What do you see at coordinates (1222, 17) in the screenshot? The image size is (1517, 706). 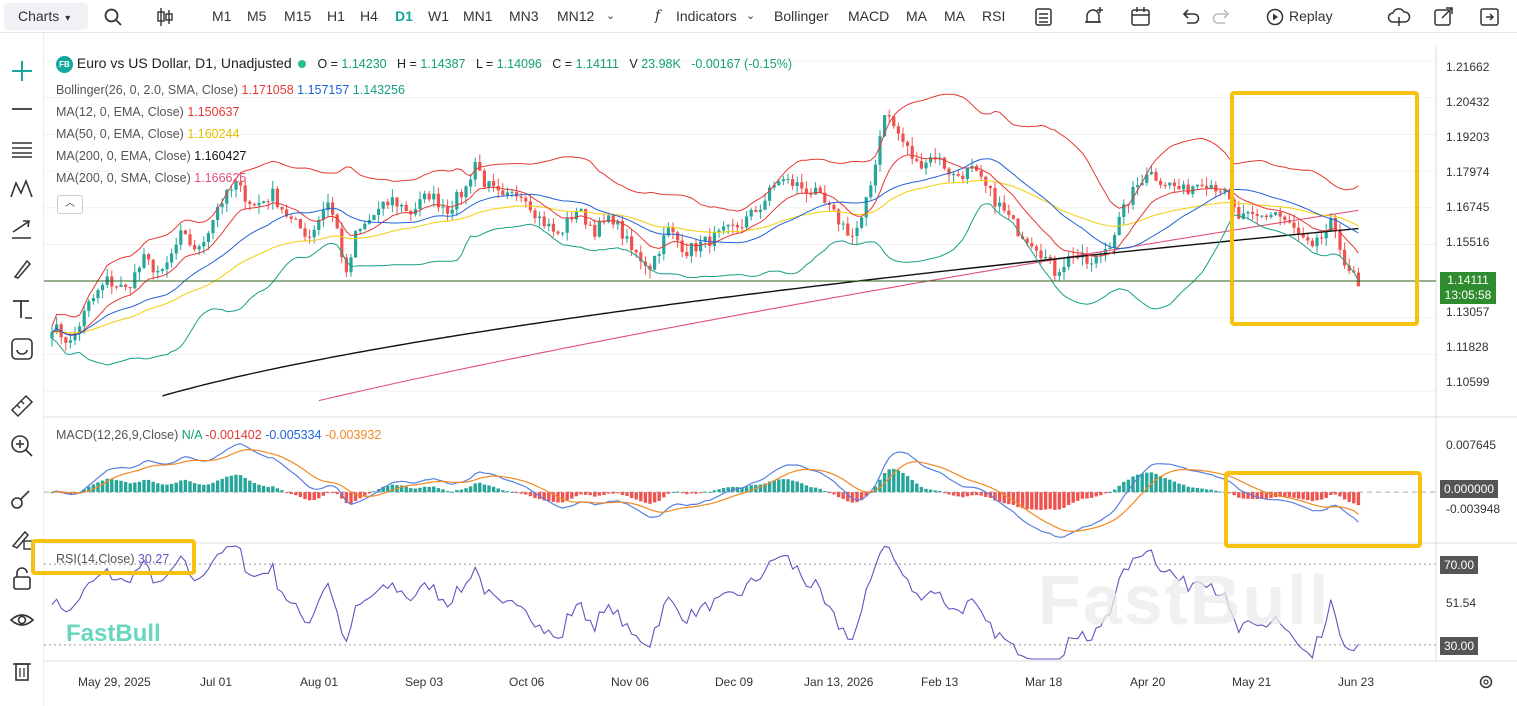 I see `redo-icon` at bounding box center [1222, 17].